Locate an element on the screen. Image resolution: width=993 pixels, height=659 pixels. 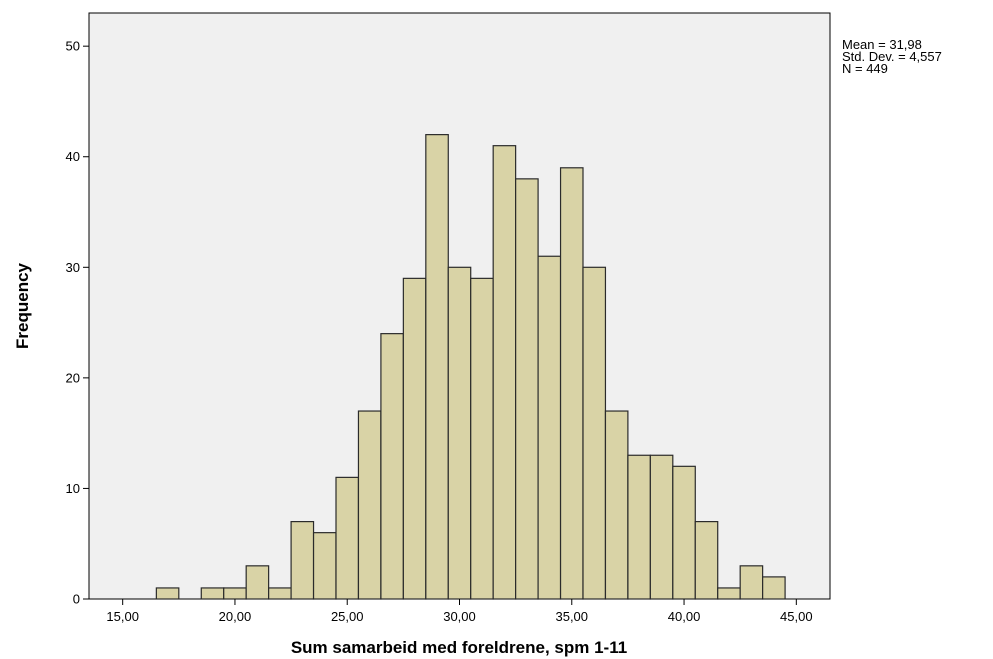
y-axis: 0 10 20 30 40 50 is located at coordinates (77, 323).